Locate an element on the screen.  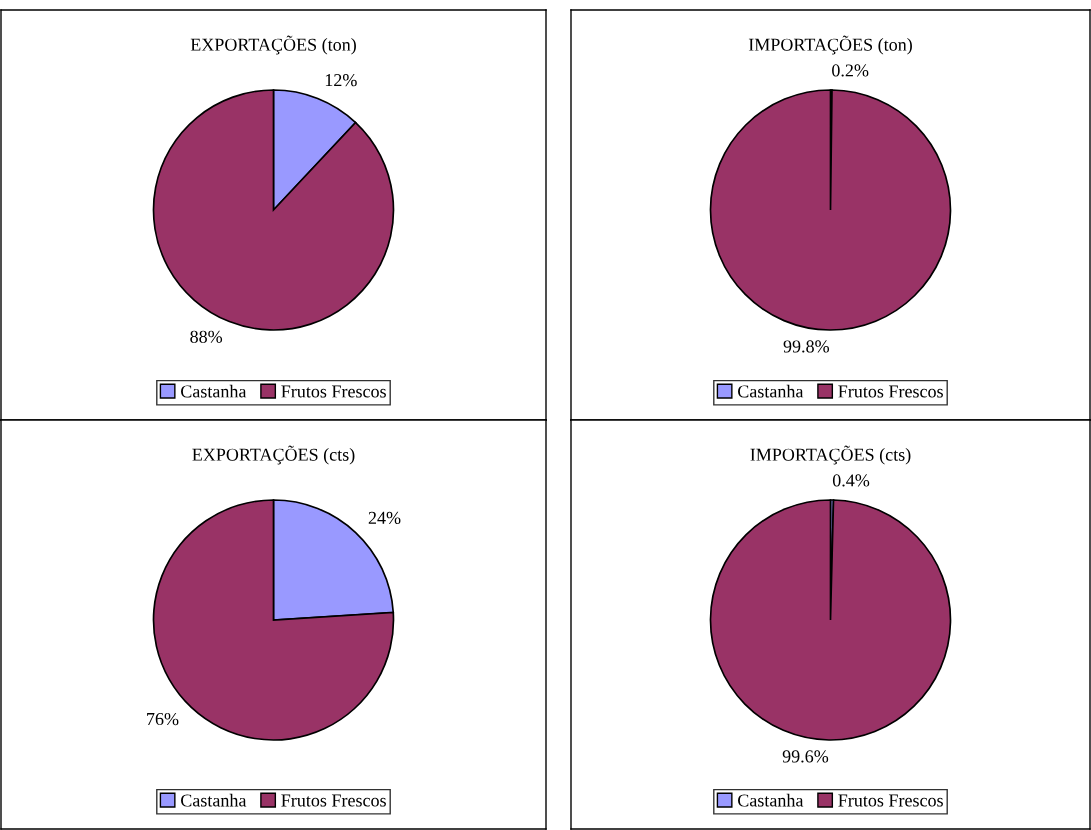
data-label: 88% is located at coordinates (206, 336).